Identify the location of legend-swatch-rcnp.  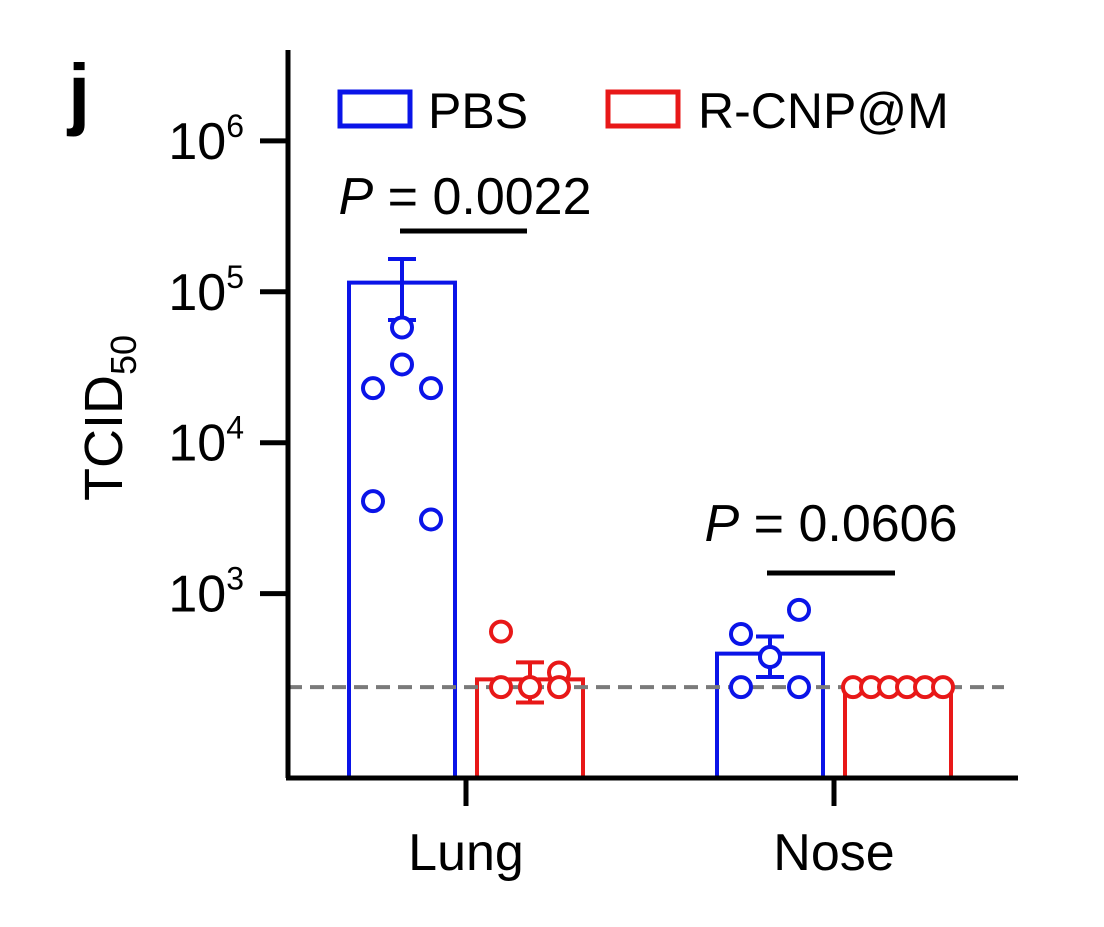
(643, 109).